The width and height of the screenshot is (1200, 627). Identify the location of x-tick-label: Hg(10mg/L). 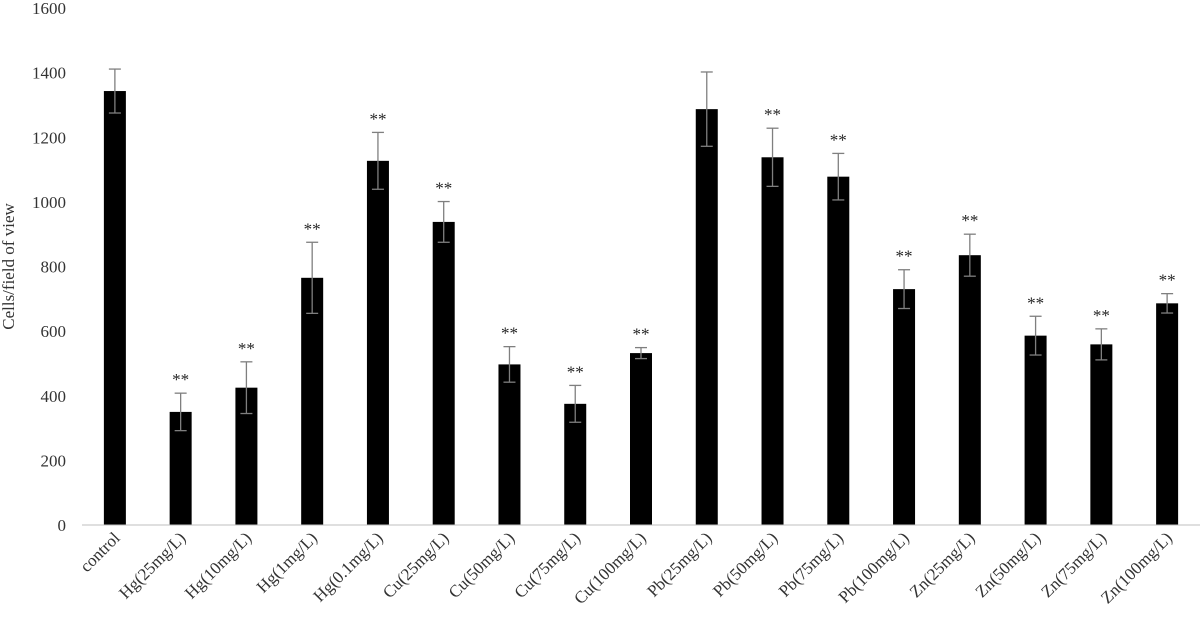
(218, 565).